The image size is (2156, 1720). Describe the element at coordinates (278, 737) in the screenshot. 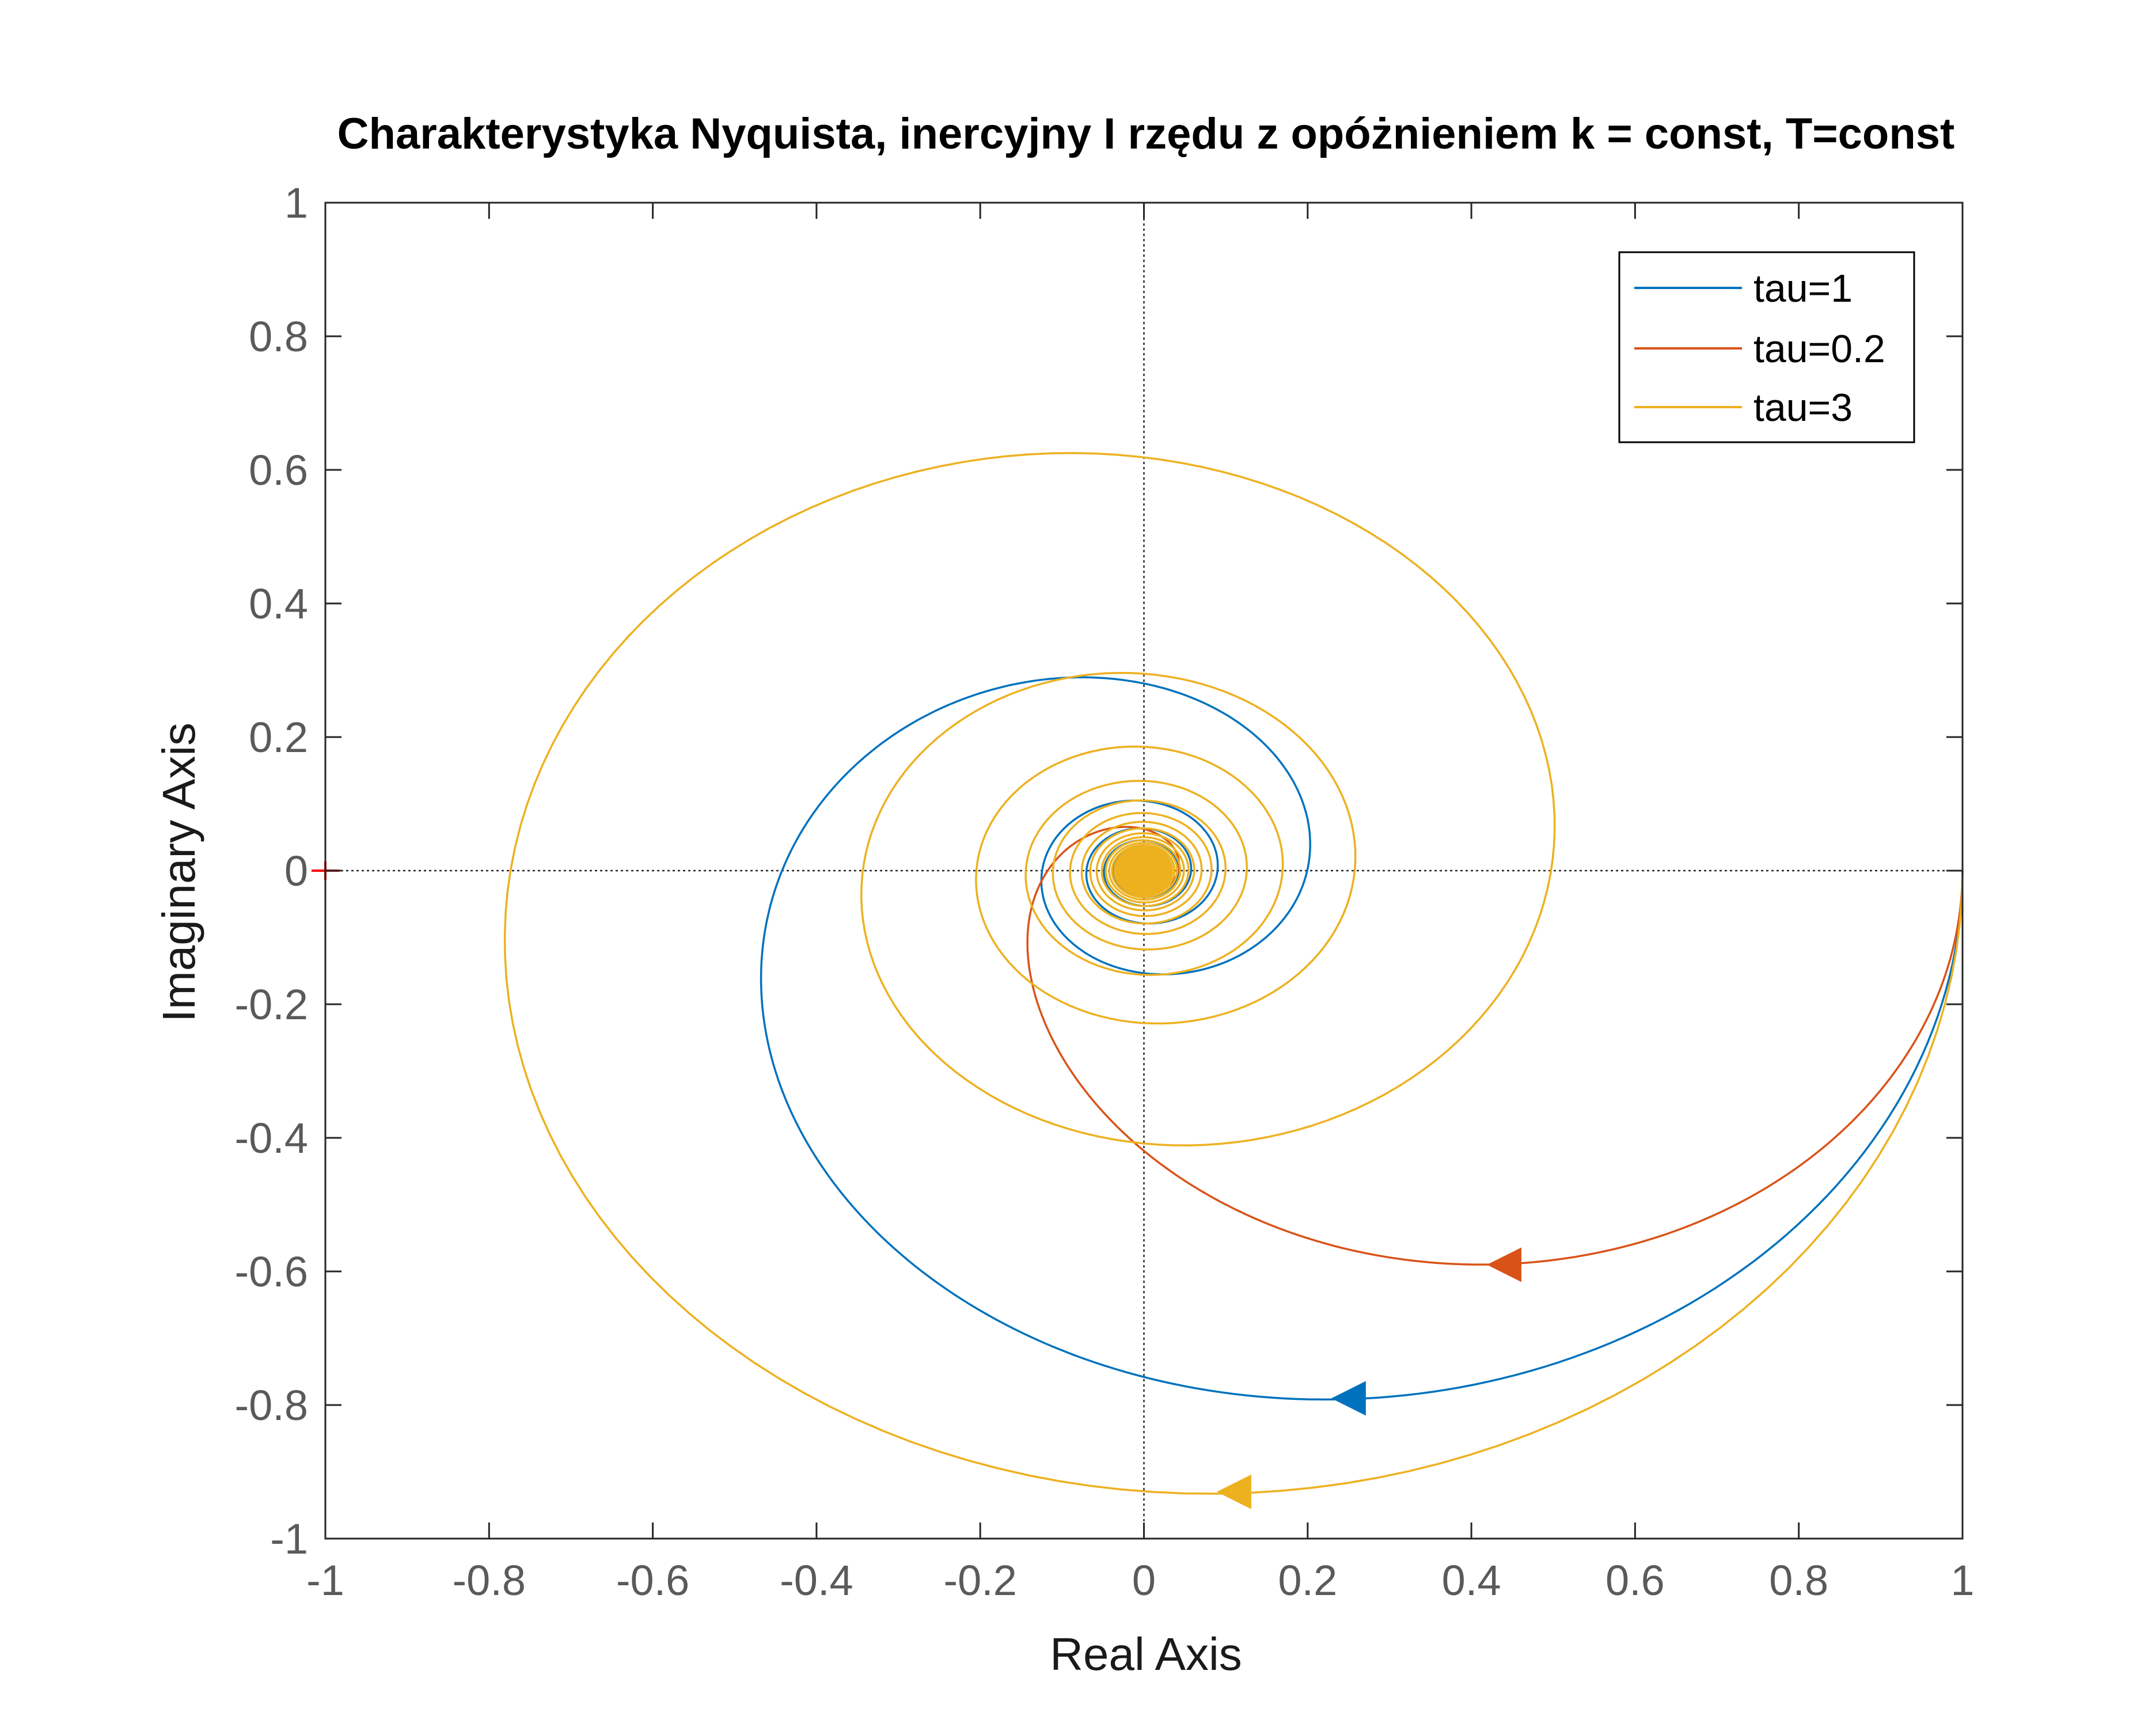

I see `y-tick-label: 0.2` at that location.